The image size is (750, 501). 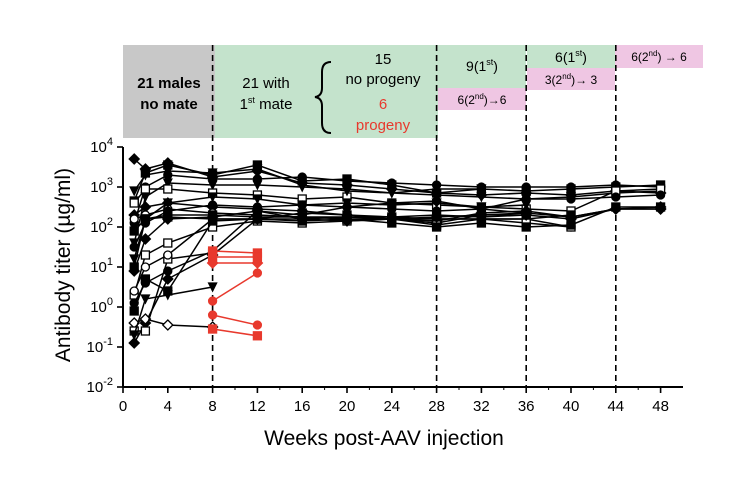 I want to click on no-mate-line1: 21 males, so click(x=168, y=83).